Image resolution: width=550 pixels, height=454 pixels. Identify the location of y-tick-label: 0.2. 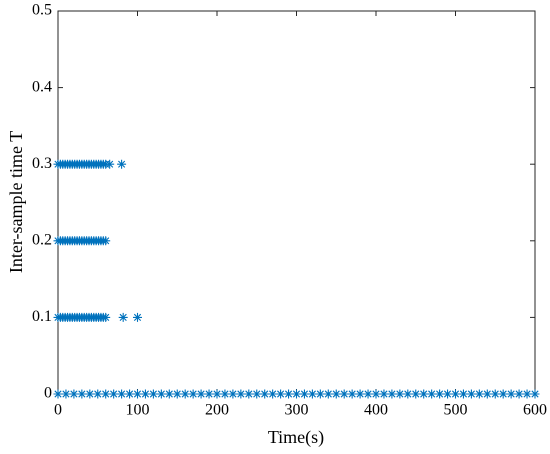
(42, 239).